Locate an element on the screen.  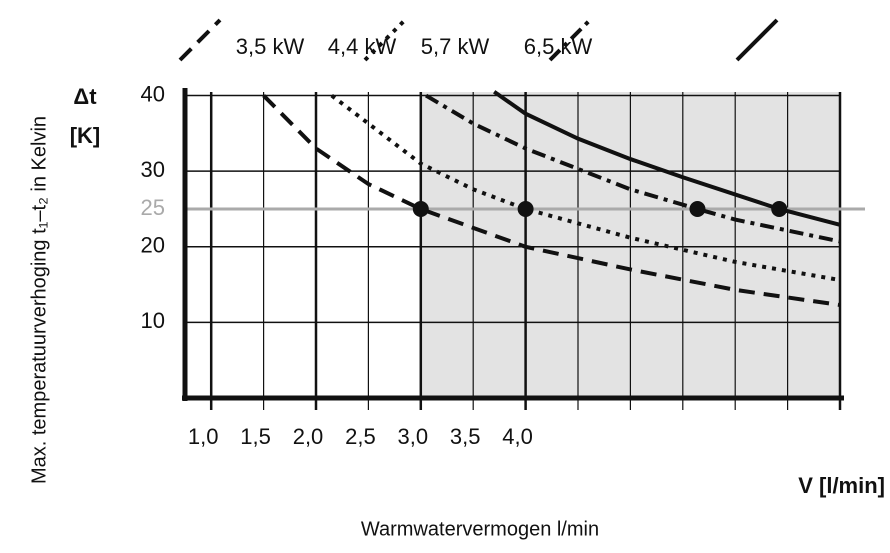
y-symbol: Δt is located at coordinates (85, 96).